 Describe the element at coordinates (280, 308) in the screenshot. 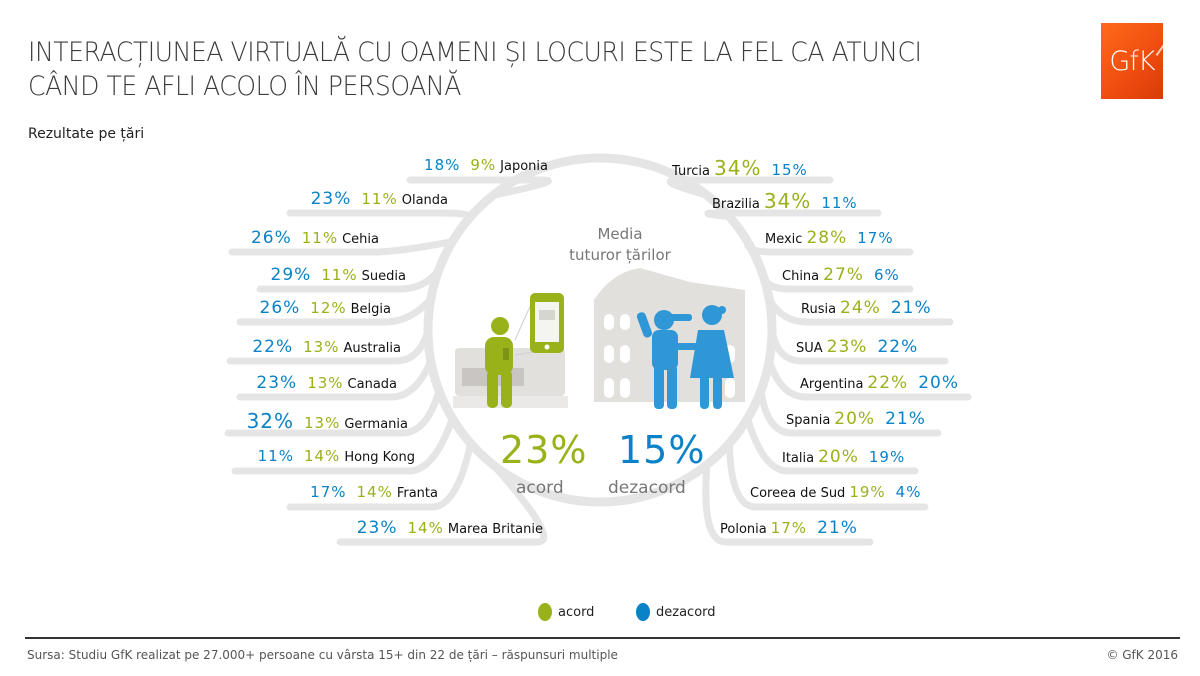

I see `dezacord-value: 26%` at that location.